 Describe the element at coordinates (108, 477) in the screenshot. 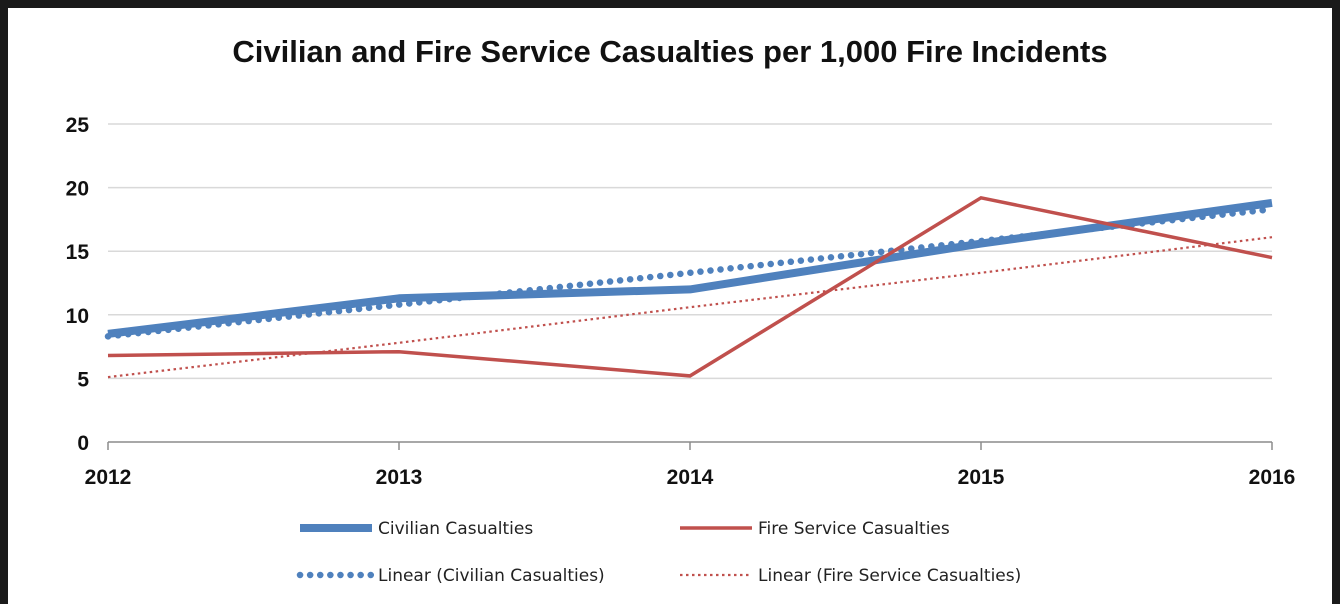

I see `x-tick-label: 2012` at that location.